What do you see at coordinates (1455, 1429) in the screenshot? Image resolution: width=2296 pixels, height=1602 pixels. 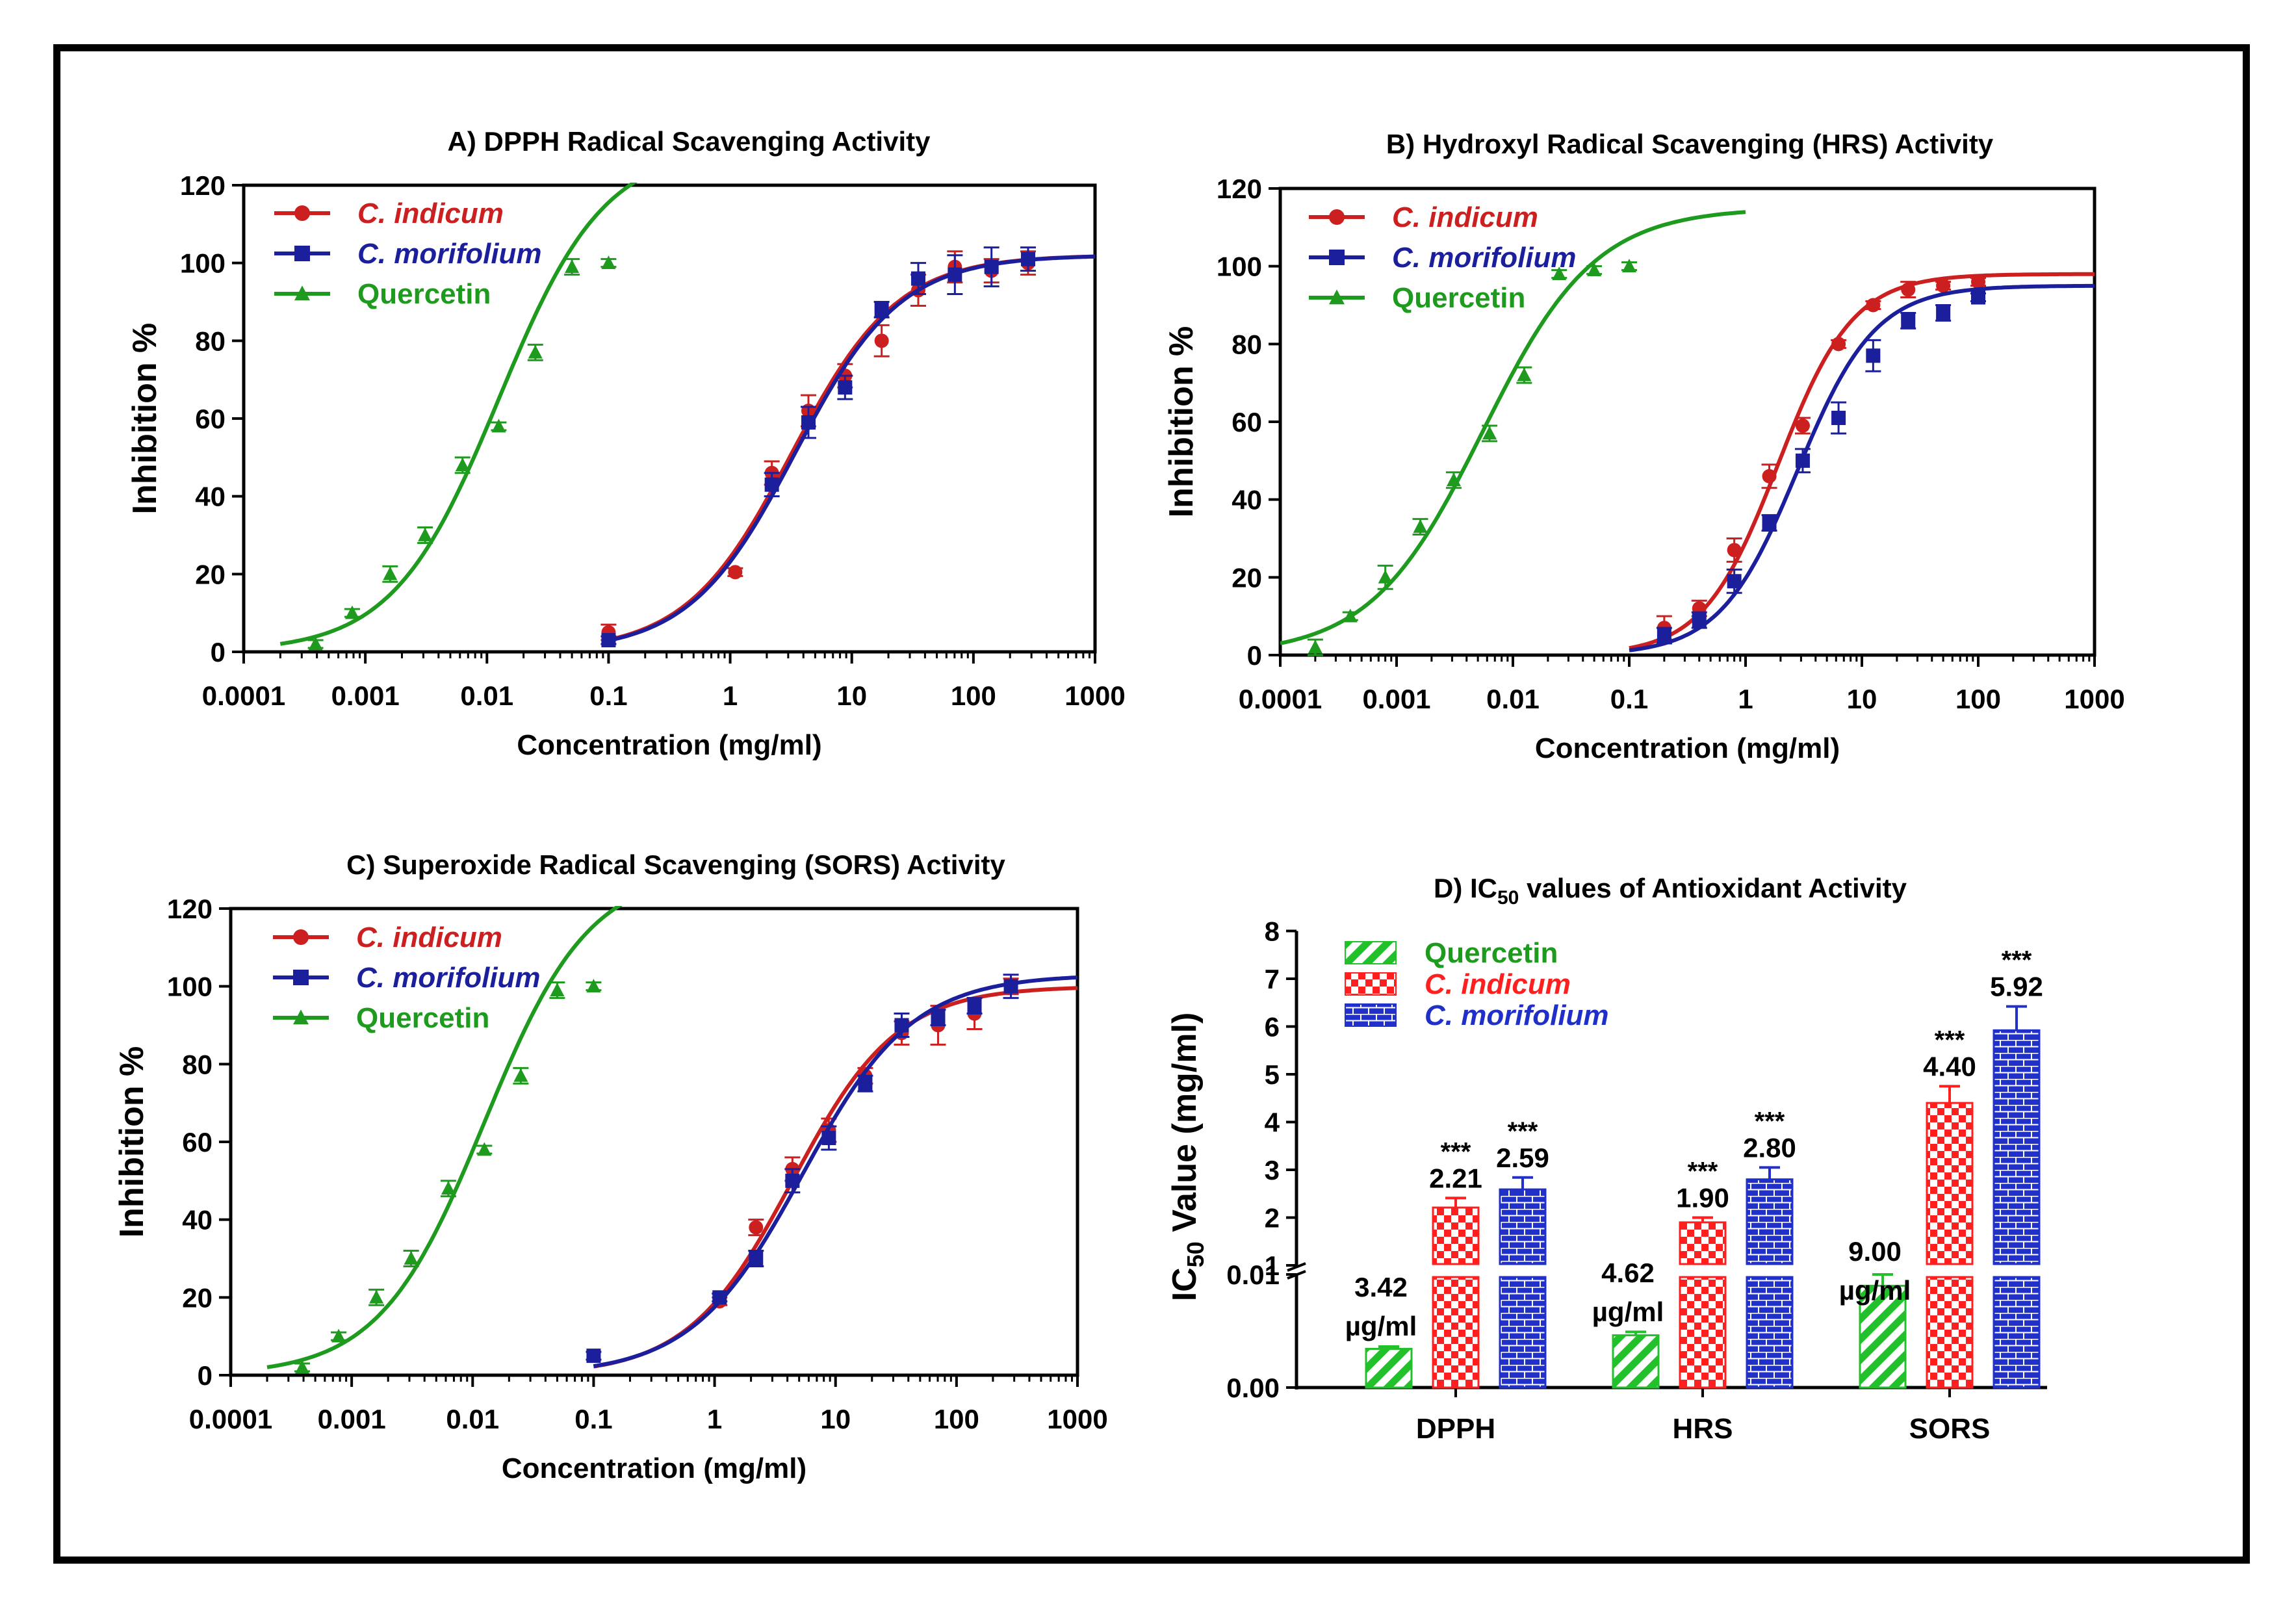 I see `x-tick-label: DPPH` at bounding box center [1455, 1429].